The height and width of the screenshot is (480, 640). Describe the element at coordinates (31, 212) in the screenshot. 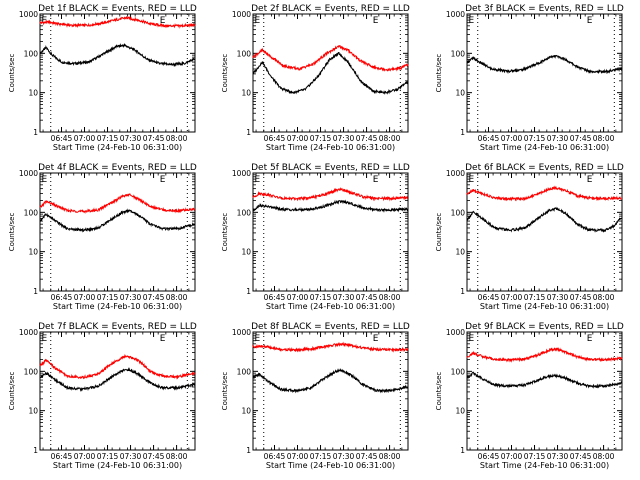

I see `y-tick-label: 100` at that location.